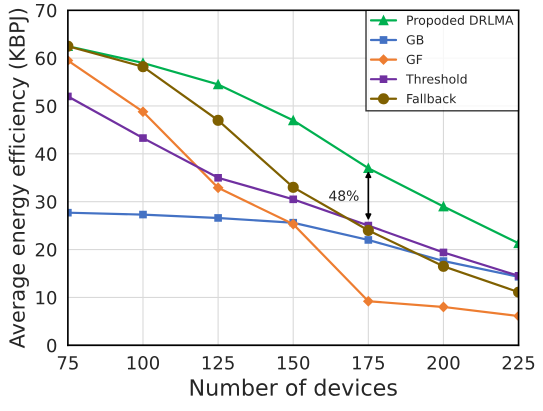 The image size is (543, 411). What do you see at coordinates (51, 345) in the screenshot?
I see `y-tick-label: 0` at bounding box center [51, 345].